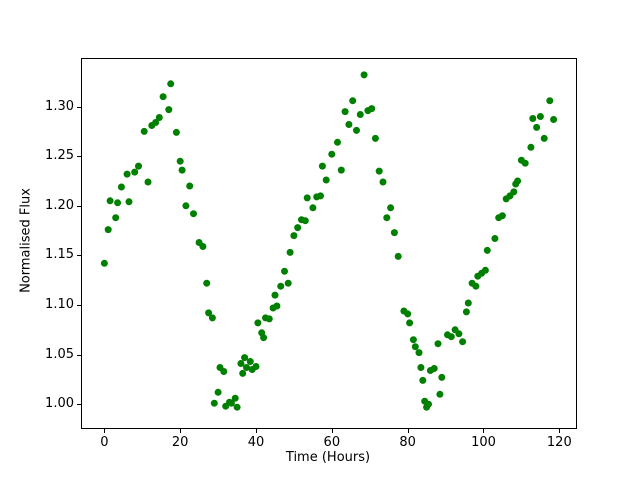  Describe the element at coordinates (104, 442) in the screenshot. I see `x-axis-tick-label: 0` at that location.